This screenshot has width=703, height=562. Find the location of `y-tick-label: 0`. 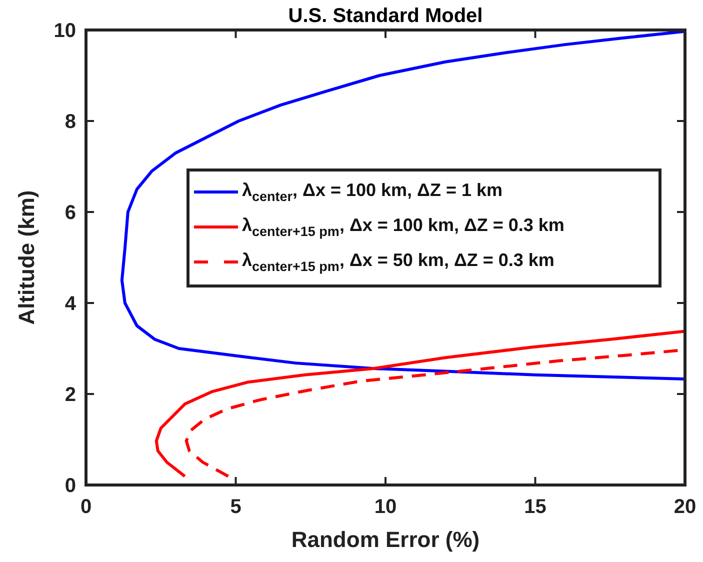

y-tick-label: 0 is located at coordinates (70, 486).